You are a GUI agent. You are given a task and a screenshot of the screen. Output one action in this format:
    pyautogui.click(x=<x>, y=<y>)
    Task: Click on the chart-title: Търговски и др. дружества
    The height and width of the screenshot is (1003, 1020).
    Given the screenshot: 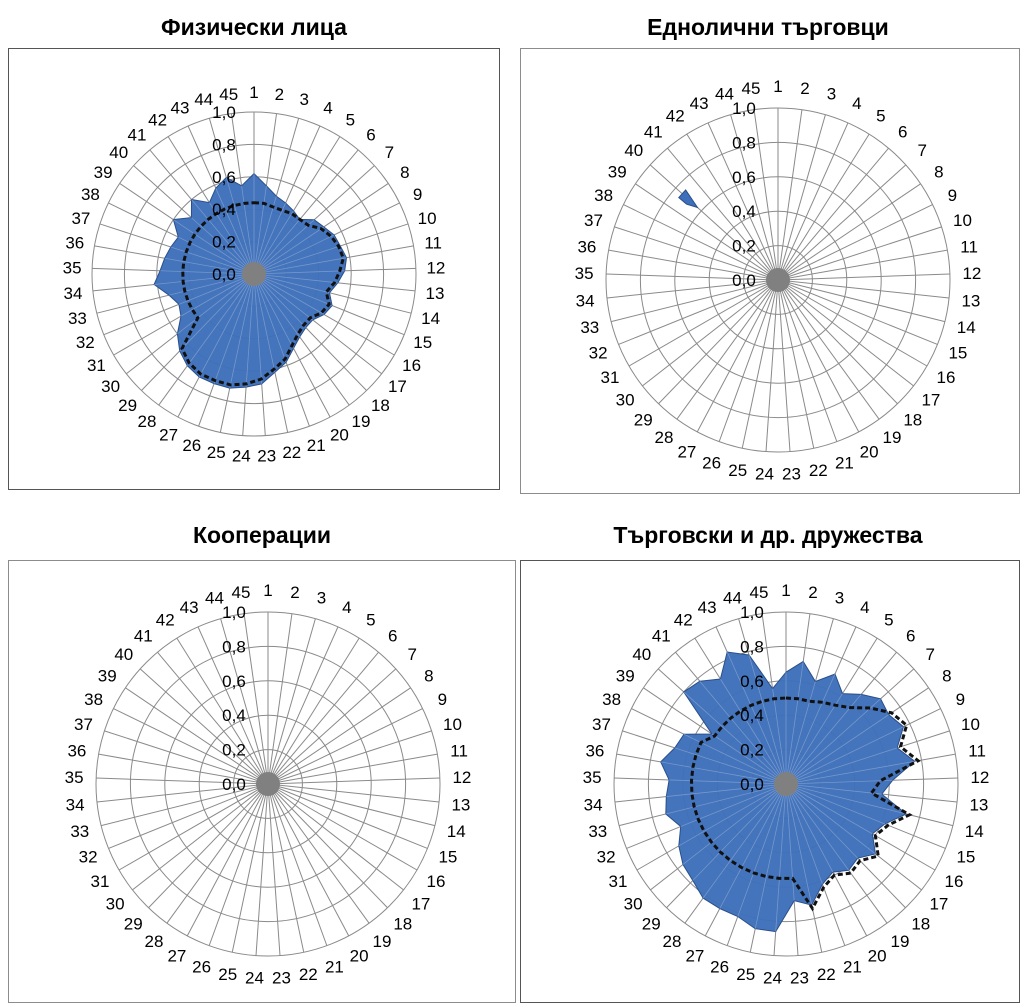 What is the action you would take?
    pyautogui.click(x=768, y=535)
    